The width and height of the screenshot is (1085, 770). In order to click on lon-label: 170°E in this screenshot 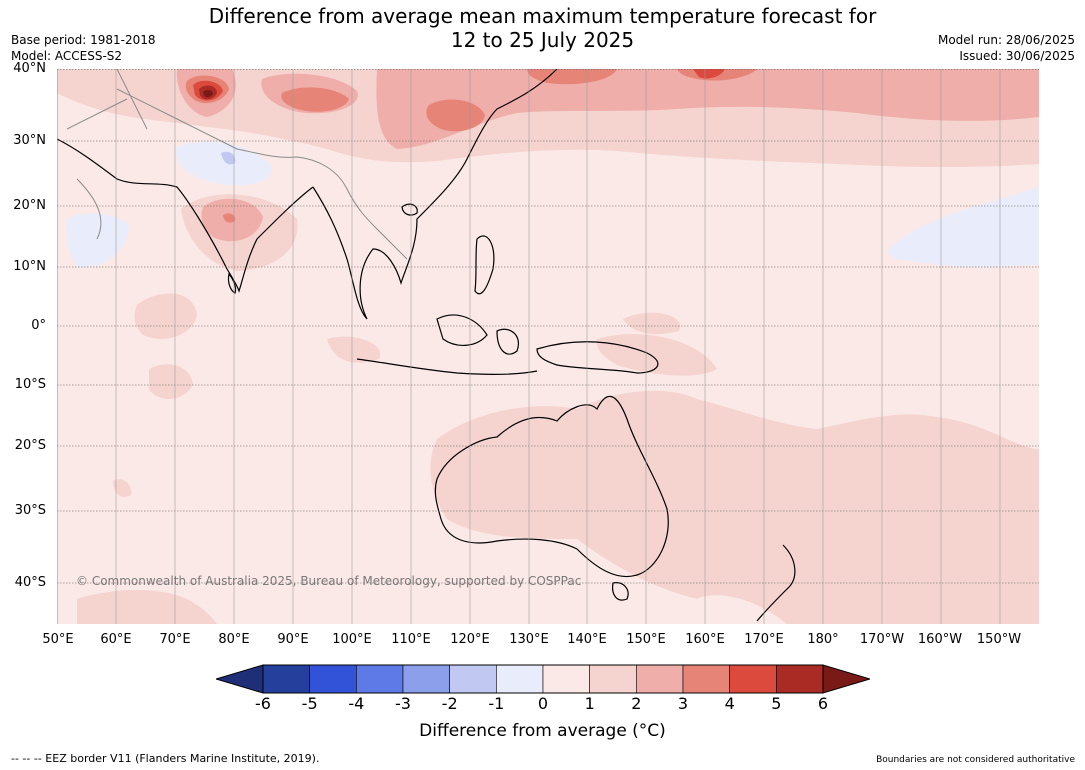, I will do `click(764, 639)`.